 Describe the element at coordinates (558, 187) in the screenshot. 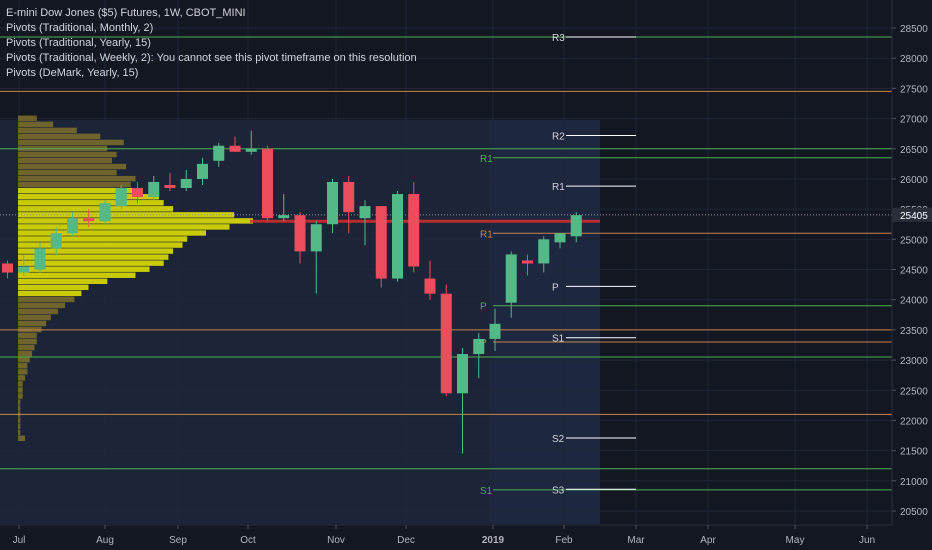

I see `projection-pivot-label: R1` at that location.